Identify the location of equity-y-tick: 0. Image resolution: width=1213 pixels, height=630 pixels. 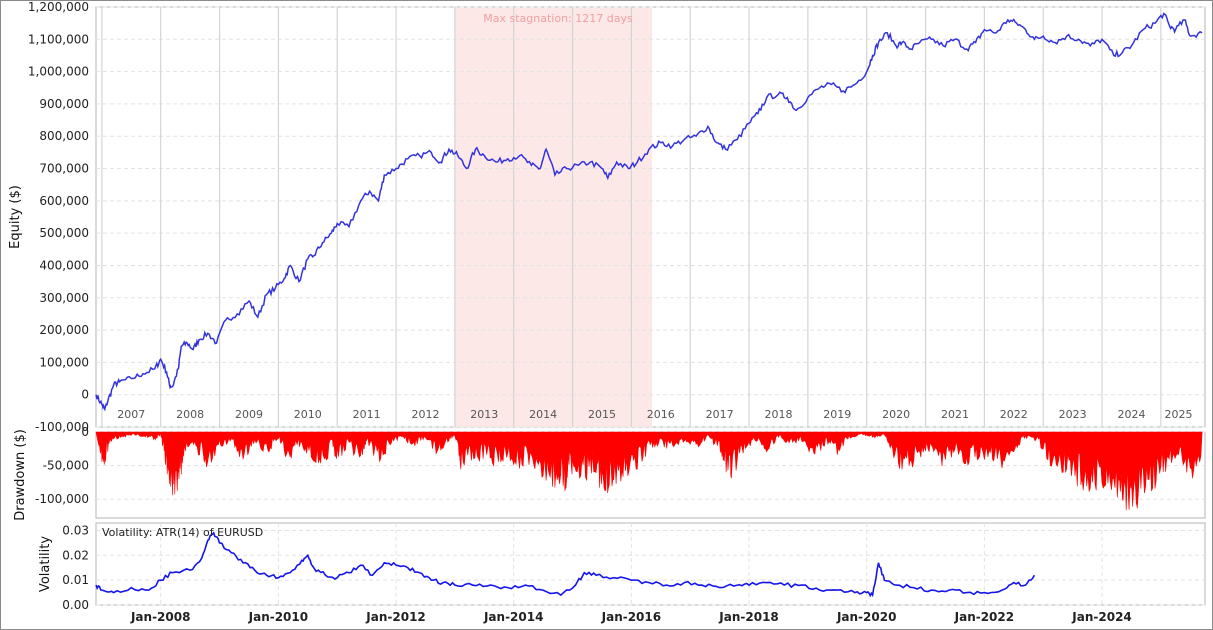
(85, 395).